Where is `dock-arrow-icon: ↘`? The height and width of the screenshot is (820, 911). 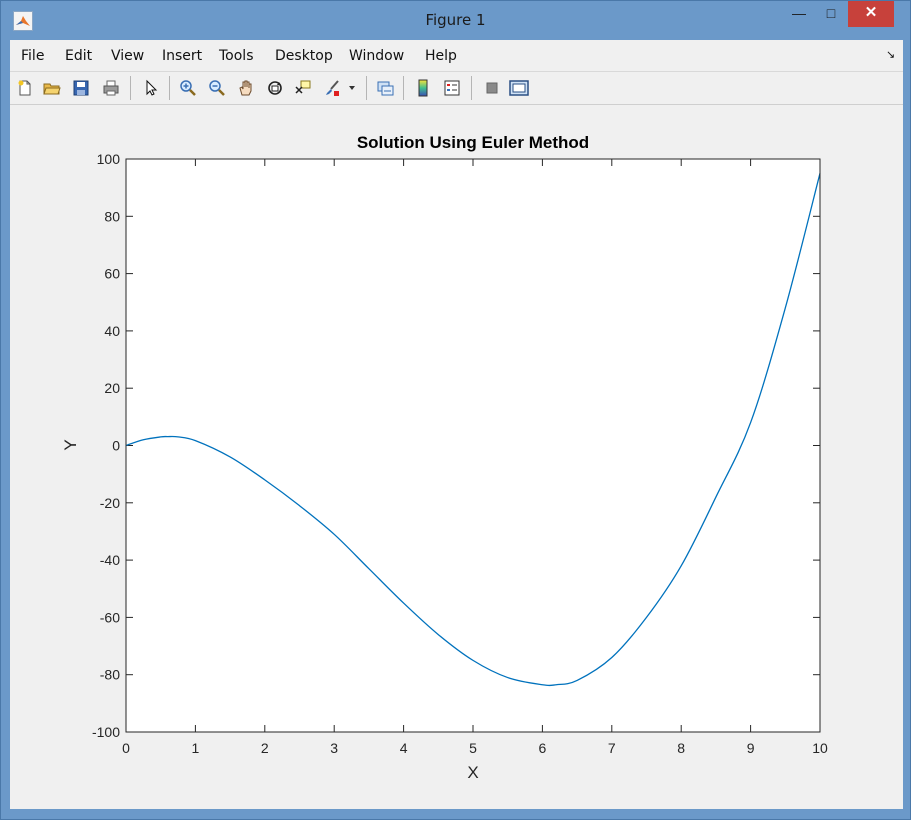 dock-arrow-icon: ↘ is located at coordinates (891, 55).